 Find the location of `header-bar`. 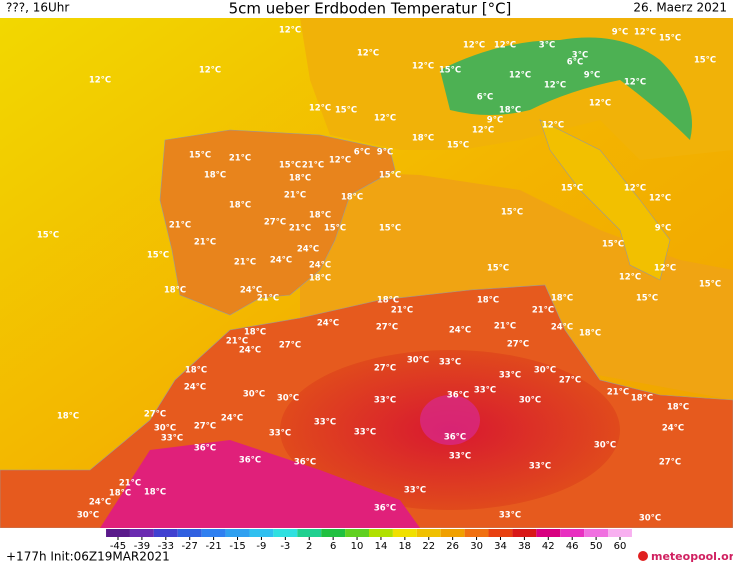

header-bar is located at coordinates (366, 9).